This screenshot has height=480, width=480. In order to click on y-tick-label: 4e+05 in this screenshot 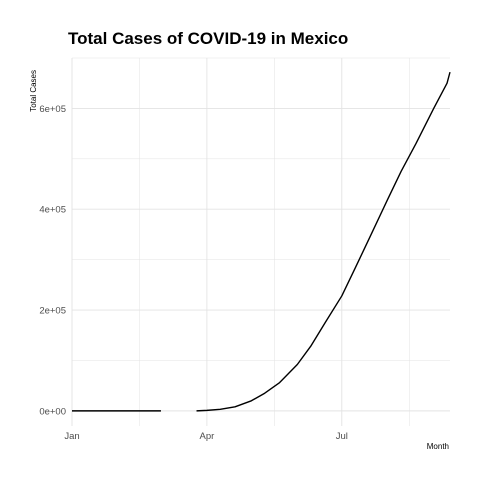, I will do `click(52, 210)`.